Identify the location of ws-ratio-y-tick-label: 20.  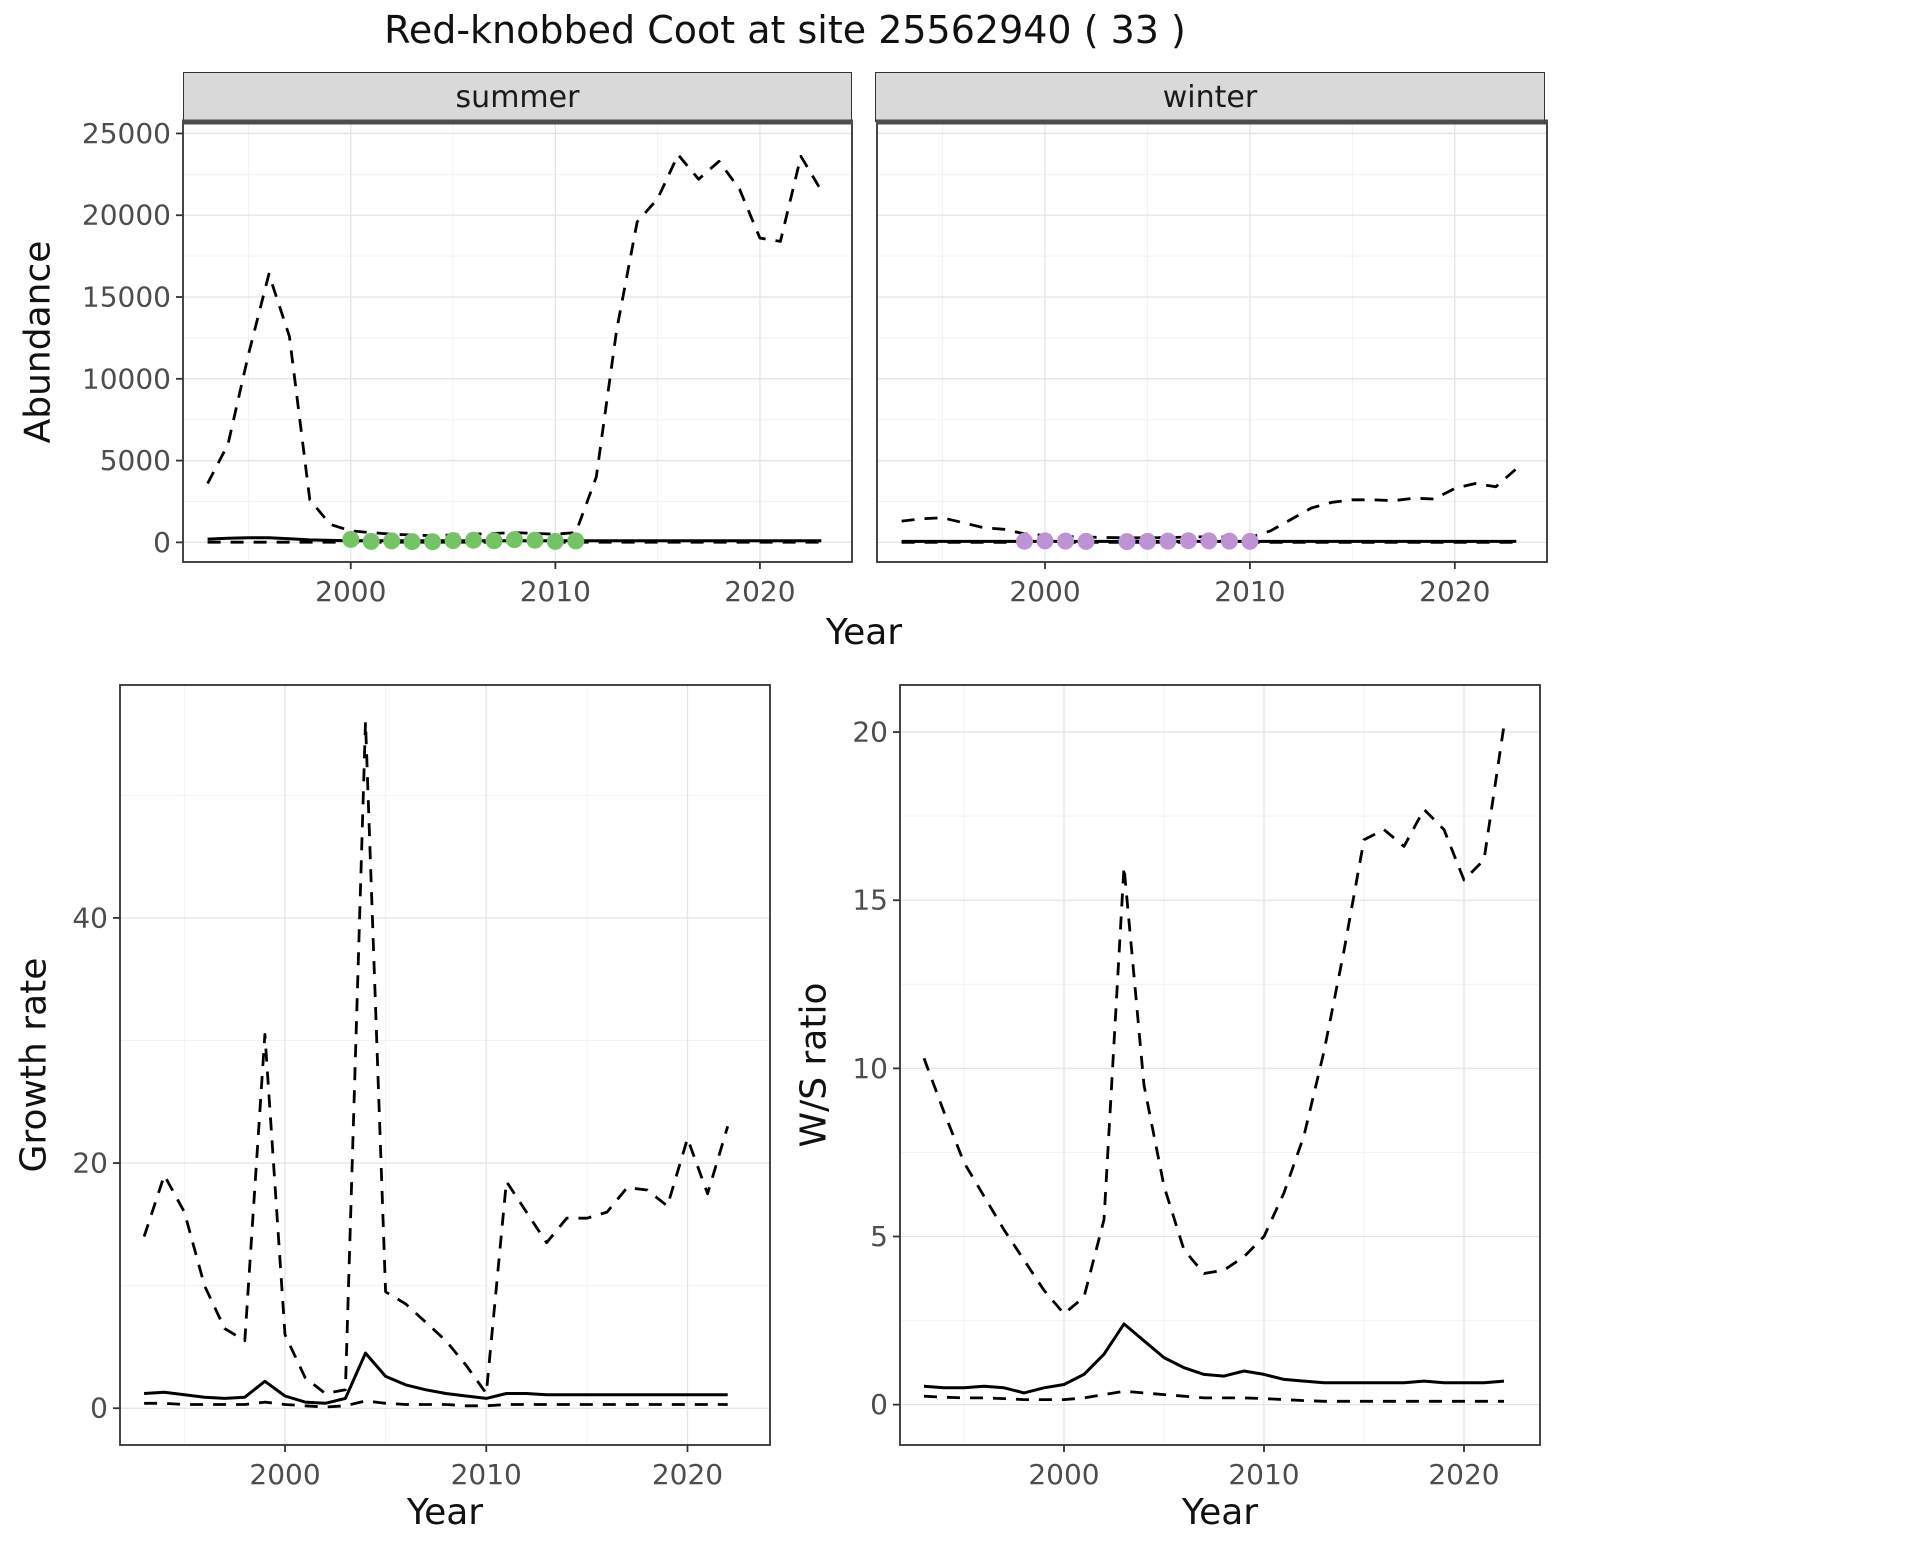
(870, 732).